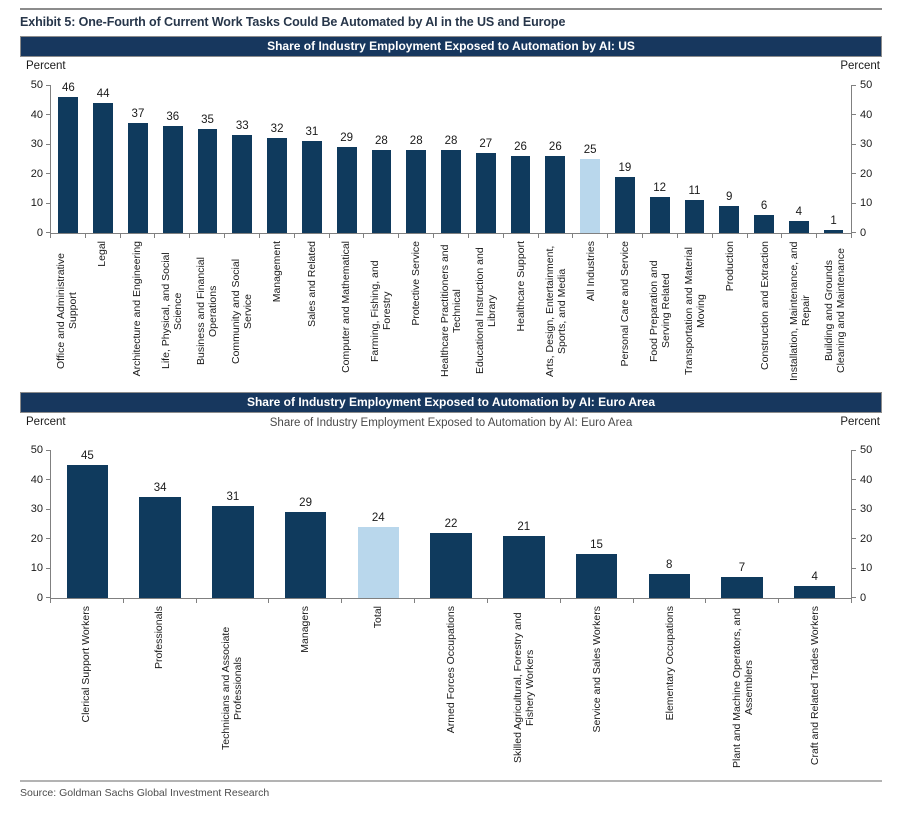 This screenshot has width=902, height=817. Describe the element at coordinates (86, 664) in the screenshot. I see `category-label: Clerical Support Workers` at that location.